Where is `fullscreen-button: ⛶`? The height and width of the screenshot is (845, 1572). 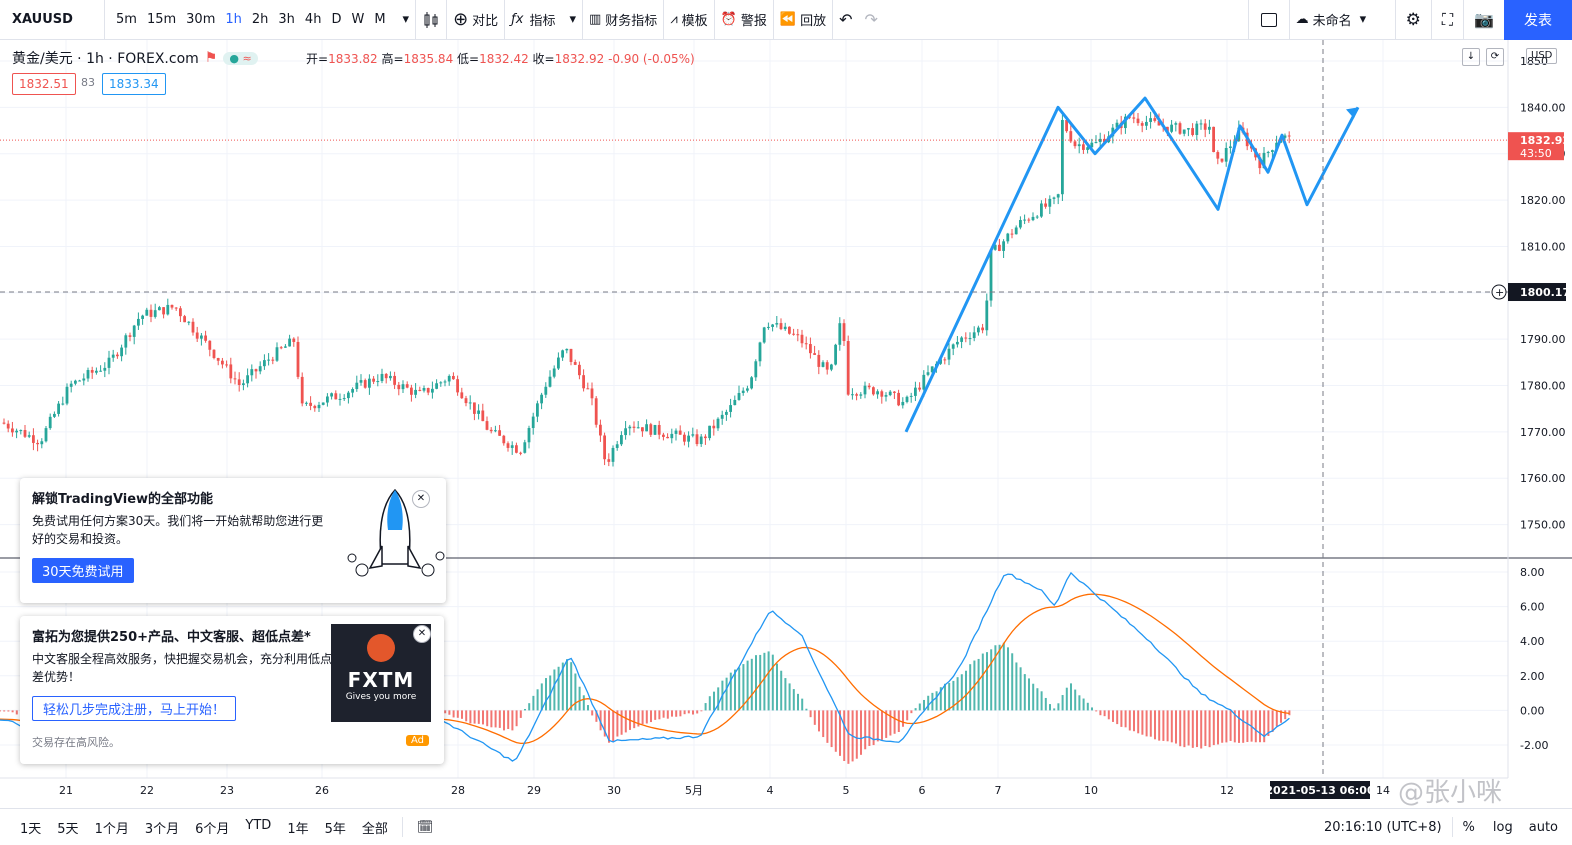
fullscreen-button: ⛶ is located at coordinates (1447, 20).